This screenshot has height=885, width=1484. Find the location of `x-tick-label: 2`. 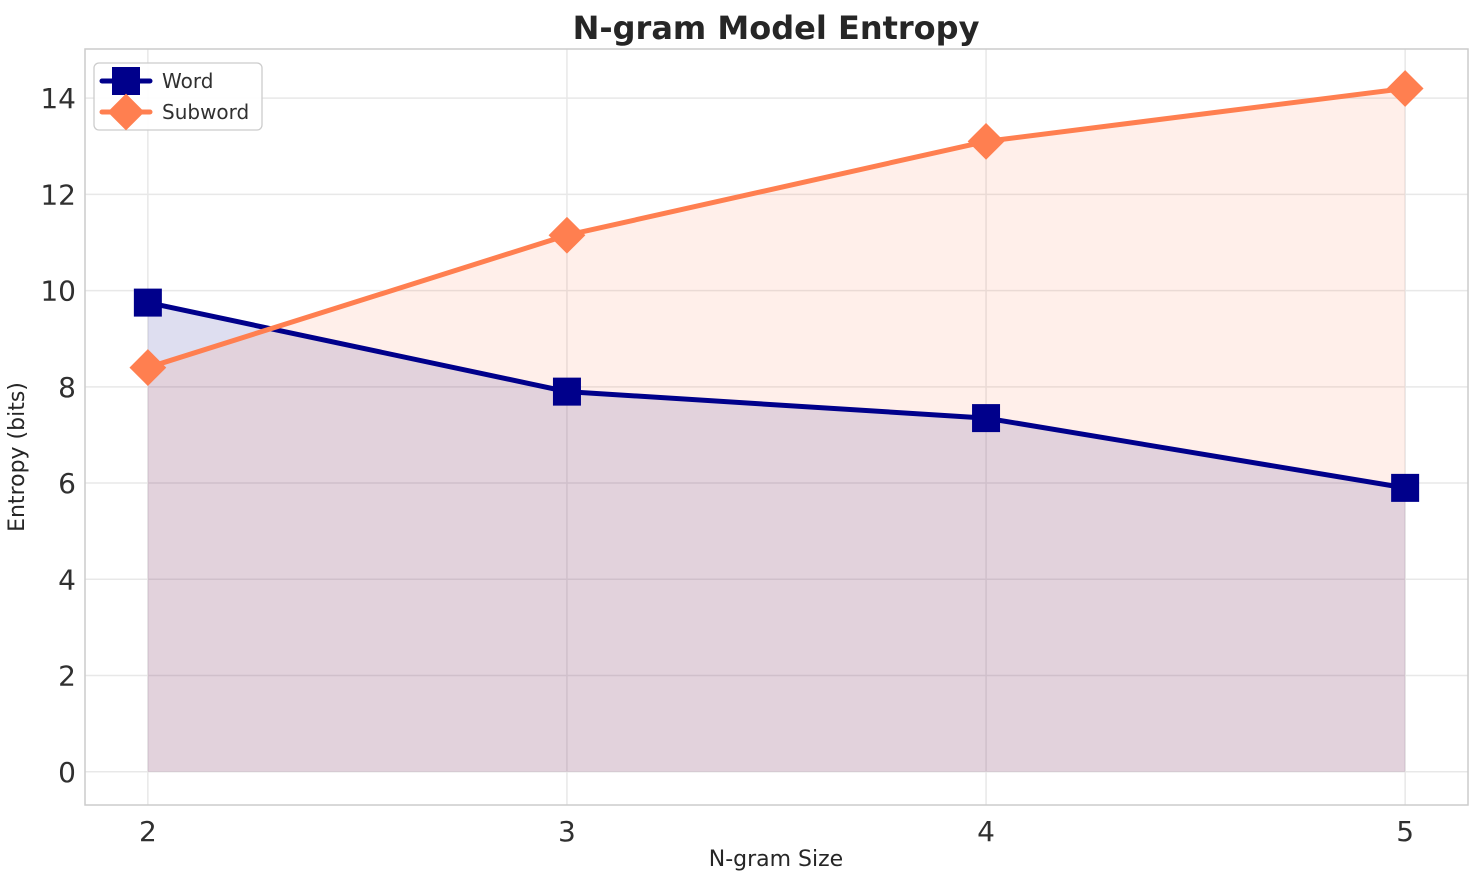

x-tick-label: 2 is located at coordinates (148, 831).